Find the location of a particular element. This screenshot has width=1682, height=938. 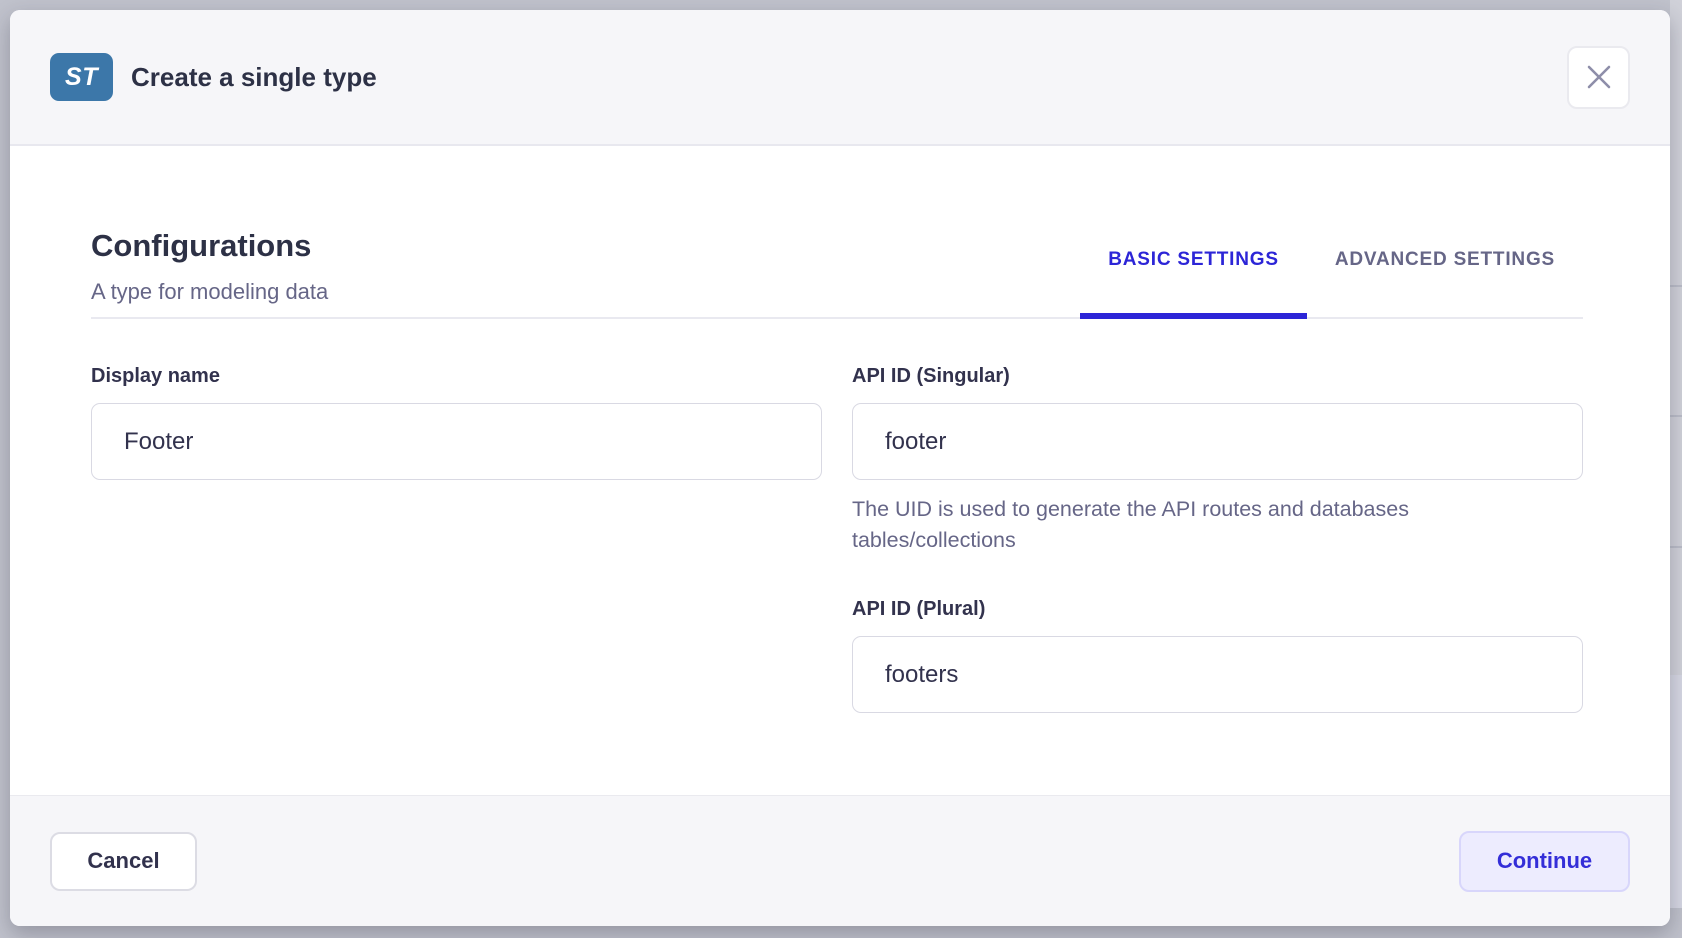

continue-button: Continue is located at coordinates (1544, 861).